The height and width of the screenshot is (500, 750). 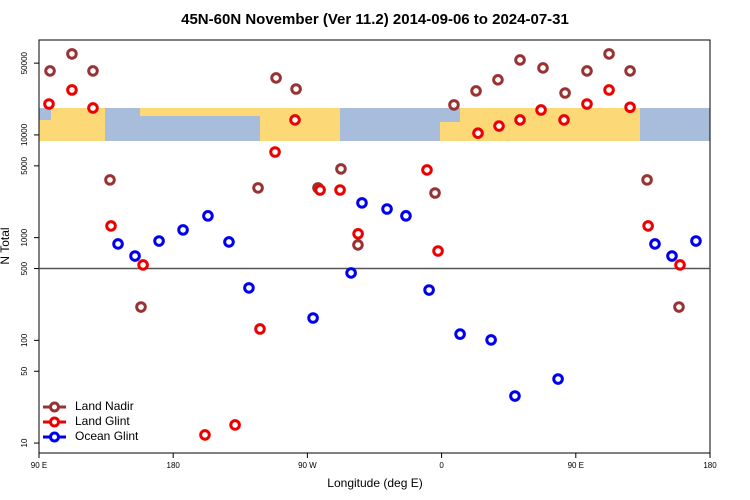 What do you see at coordinates (24, 134) in the screenshot?
I see `y-tick-label: 10000` at bounding box center [24, 134].